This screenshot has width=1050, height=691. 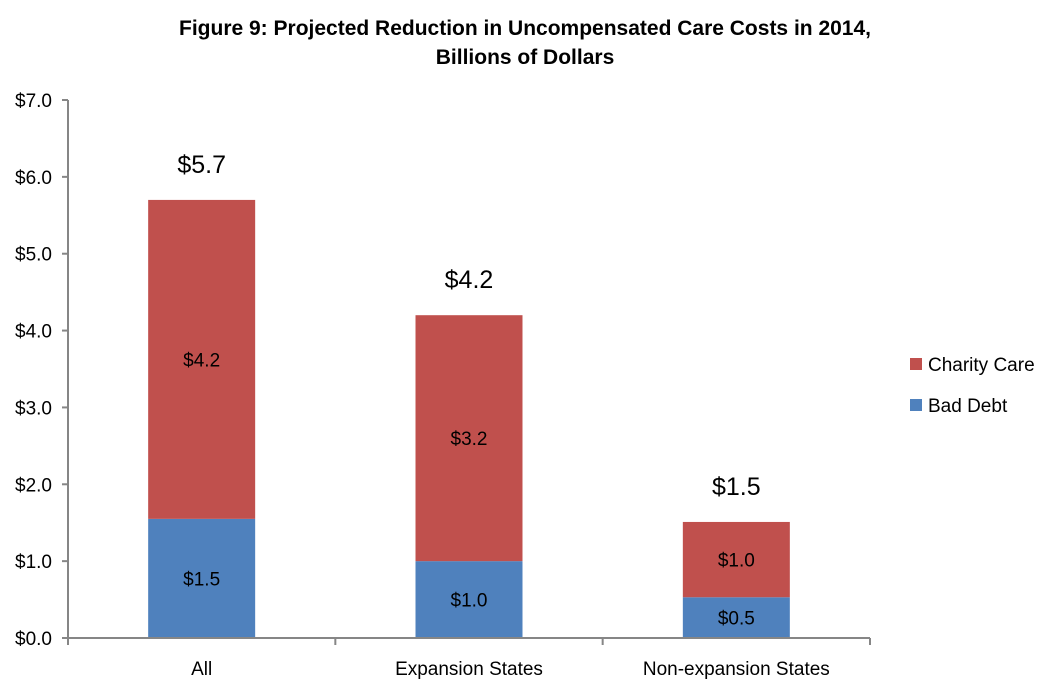 I want to click on x-tick-label: Expansion States, so click(x=469, y=669).